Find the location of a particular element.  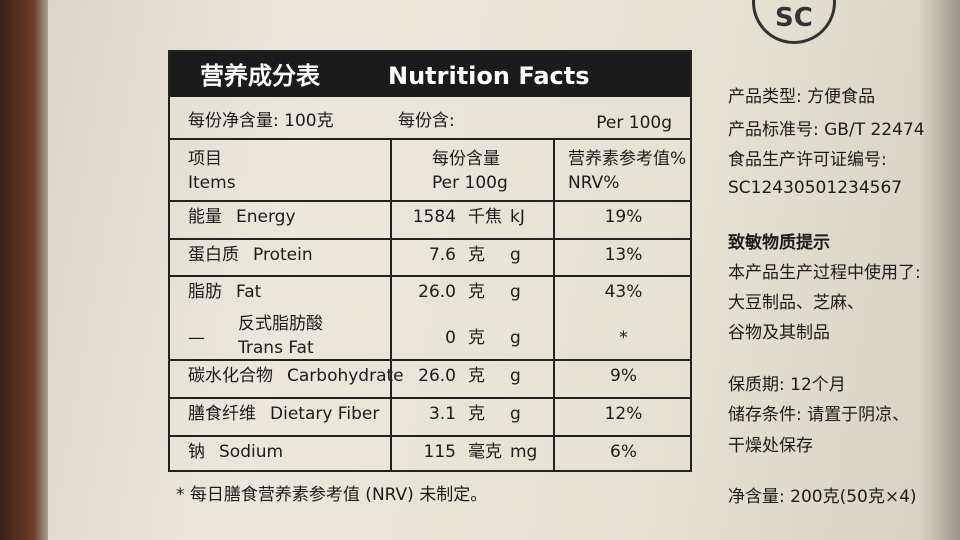

title-en: Nutrition Facts is located at coordinates (489, 76).